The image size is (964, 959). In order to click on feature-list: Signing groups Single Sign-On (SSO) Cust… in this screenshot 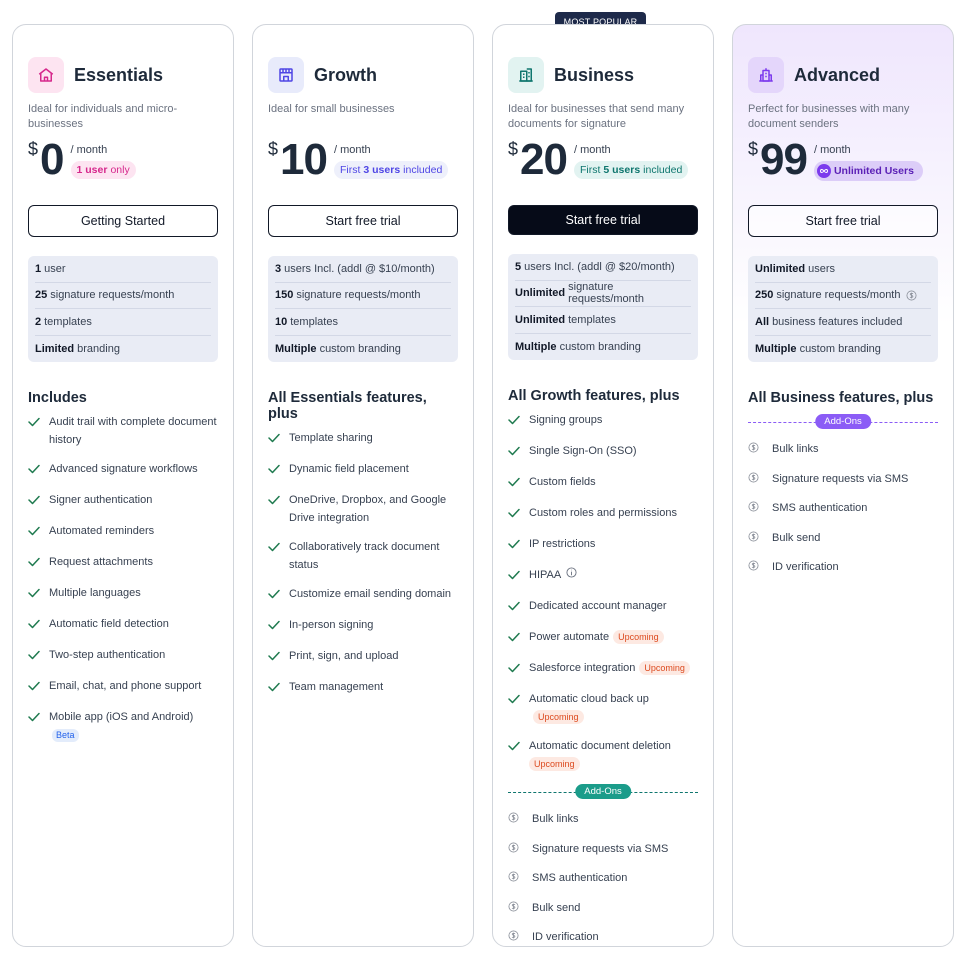, I will do `click(603, 592)`.